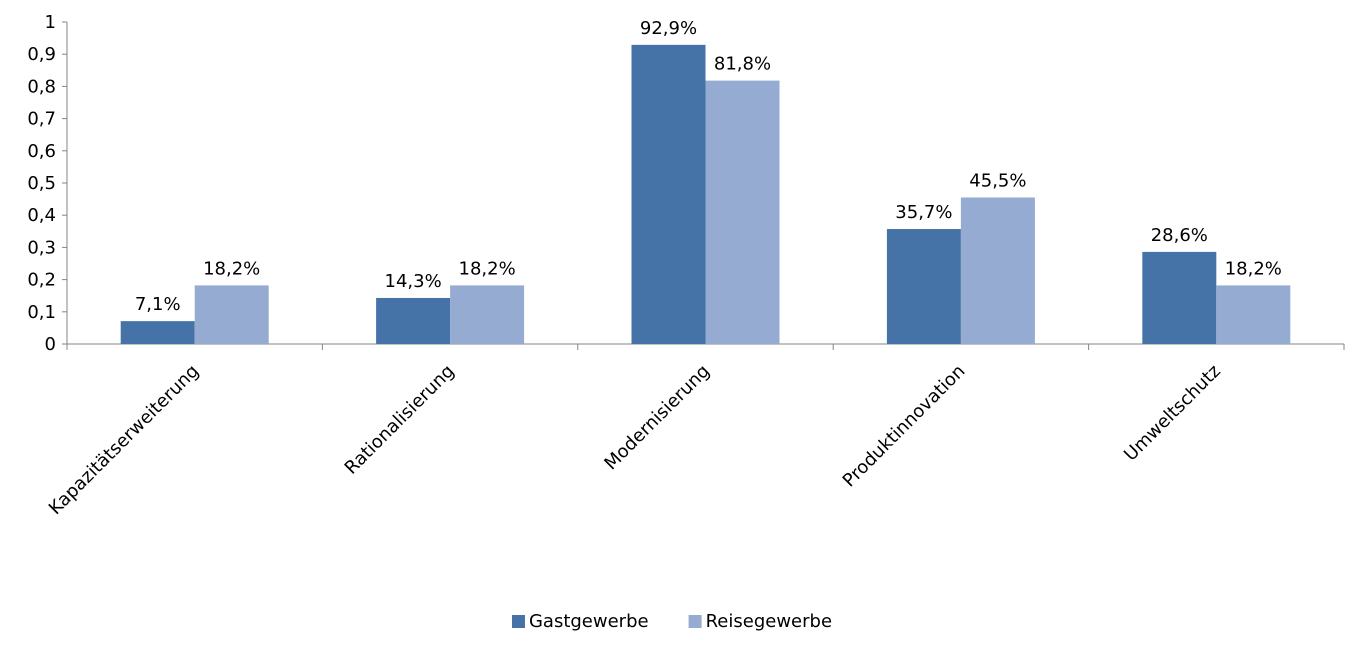  I want to click on y-tick-label: 0,1, so click(41, 312).